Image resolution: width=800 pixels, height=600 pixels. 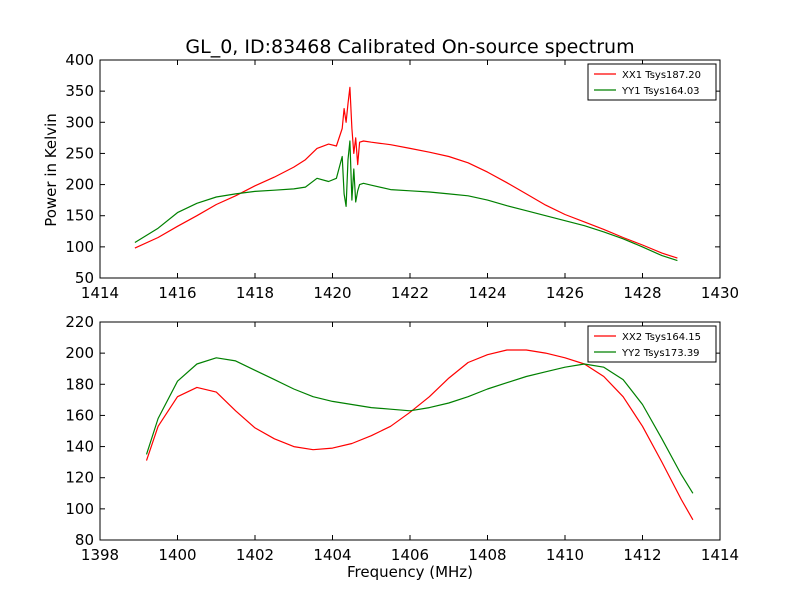 I want to click on y-tick-label: 300, so click(x=79, y=122).